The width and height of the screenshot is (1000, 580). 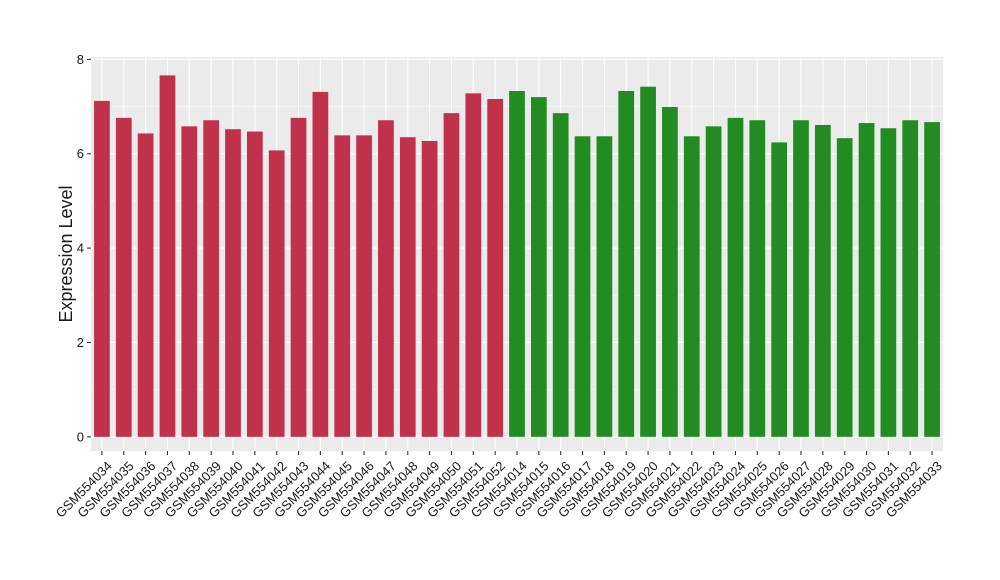 I want to click on bar-GSM554050, so click(x=451, y=275).